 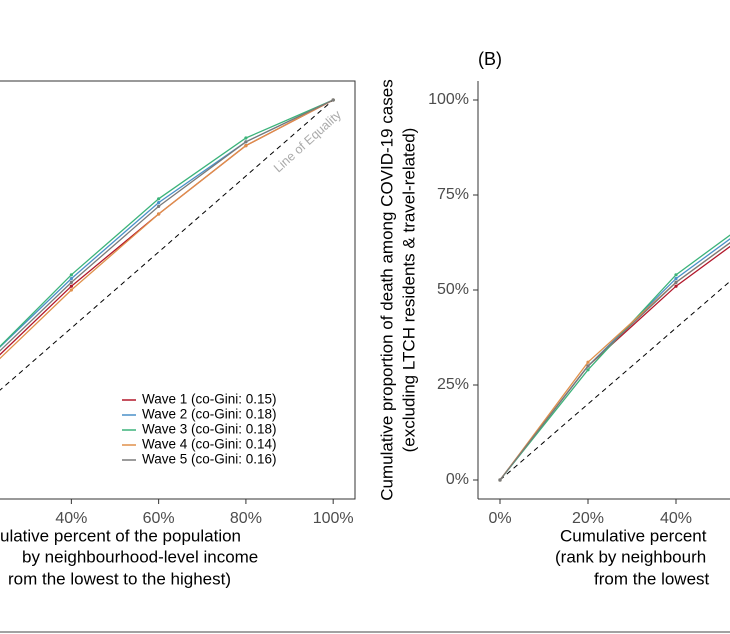 What do you see at coordinates (209, 414) in the screenshot?
I see `legend-label: Wave 2 (co-Gini: 0.18)` at bounding box center [209, 414].